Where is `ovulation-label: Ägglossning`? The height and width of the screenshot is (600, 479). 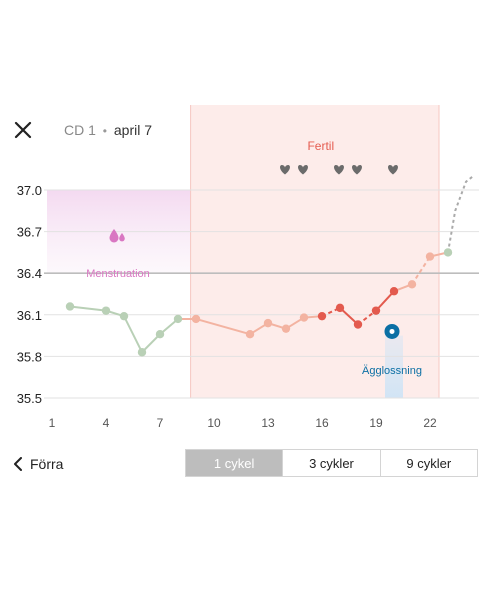
ovulation-label: Ägglossning is located at coordinates (392, 371).